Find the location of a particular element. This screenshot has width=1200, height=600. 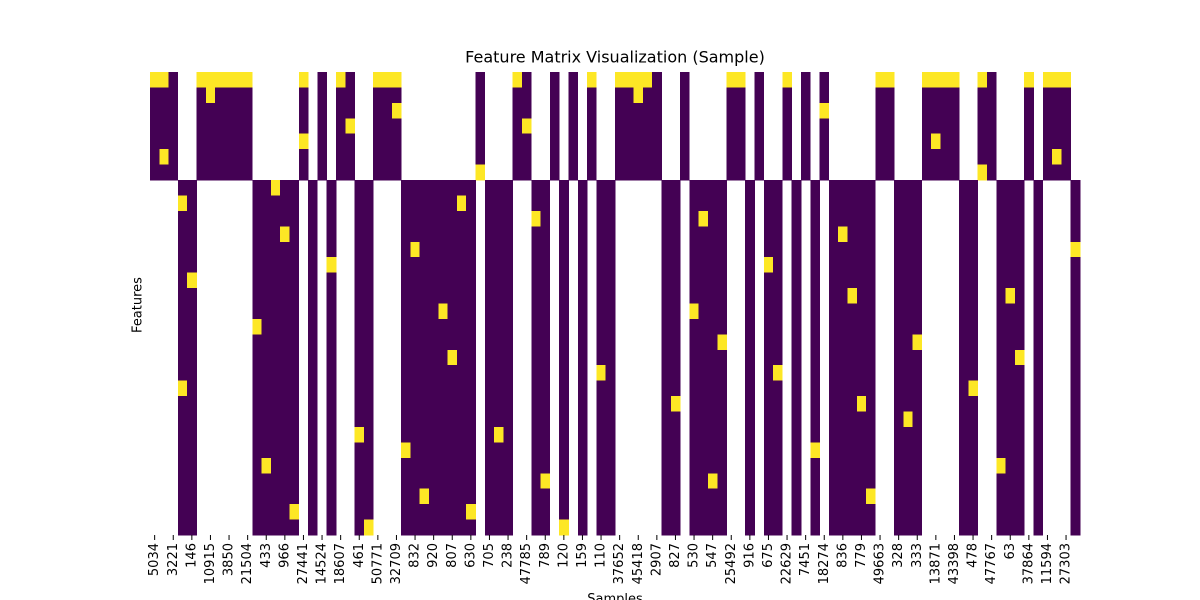

x-tick-label: 32709 is located at coordinates (396, 563).